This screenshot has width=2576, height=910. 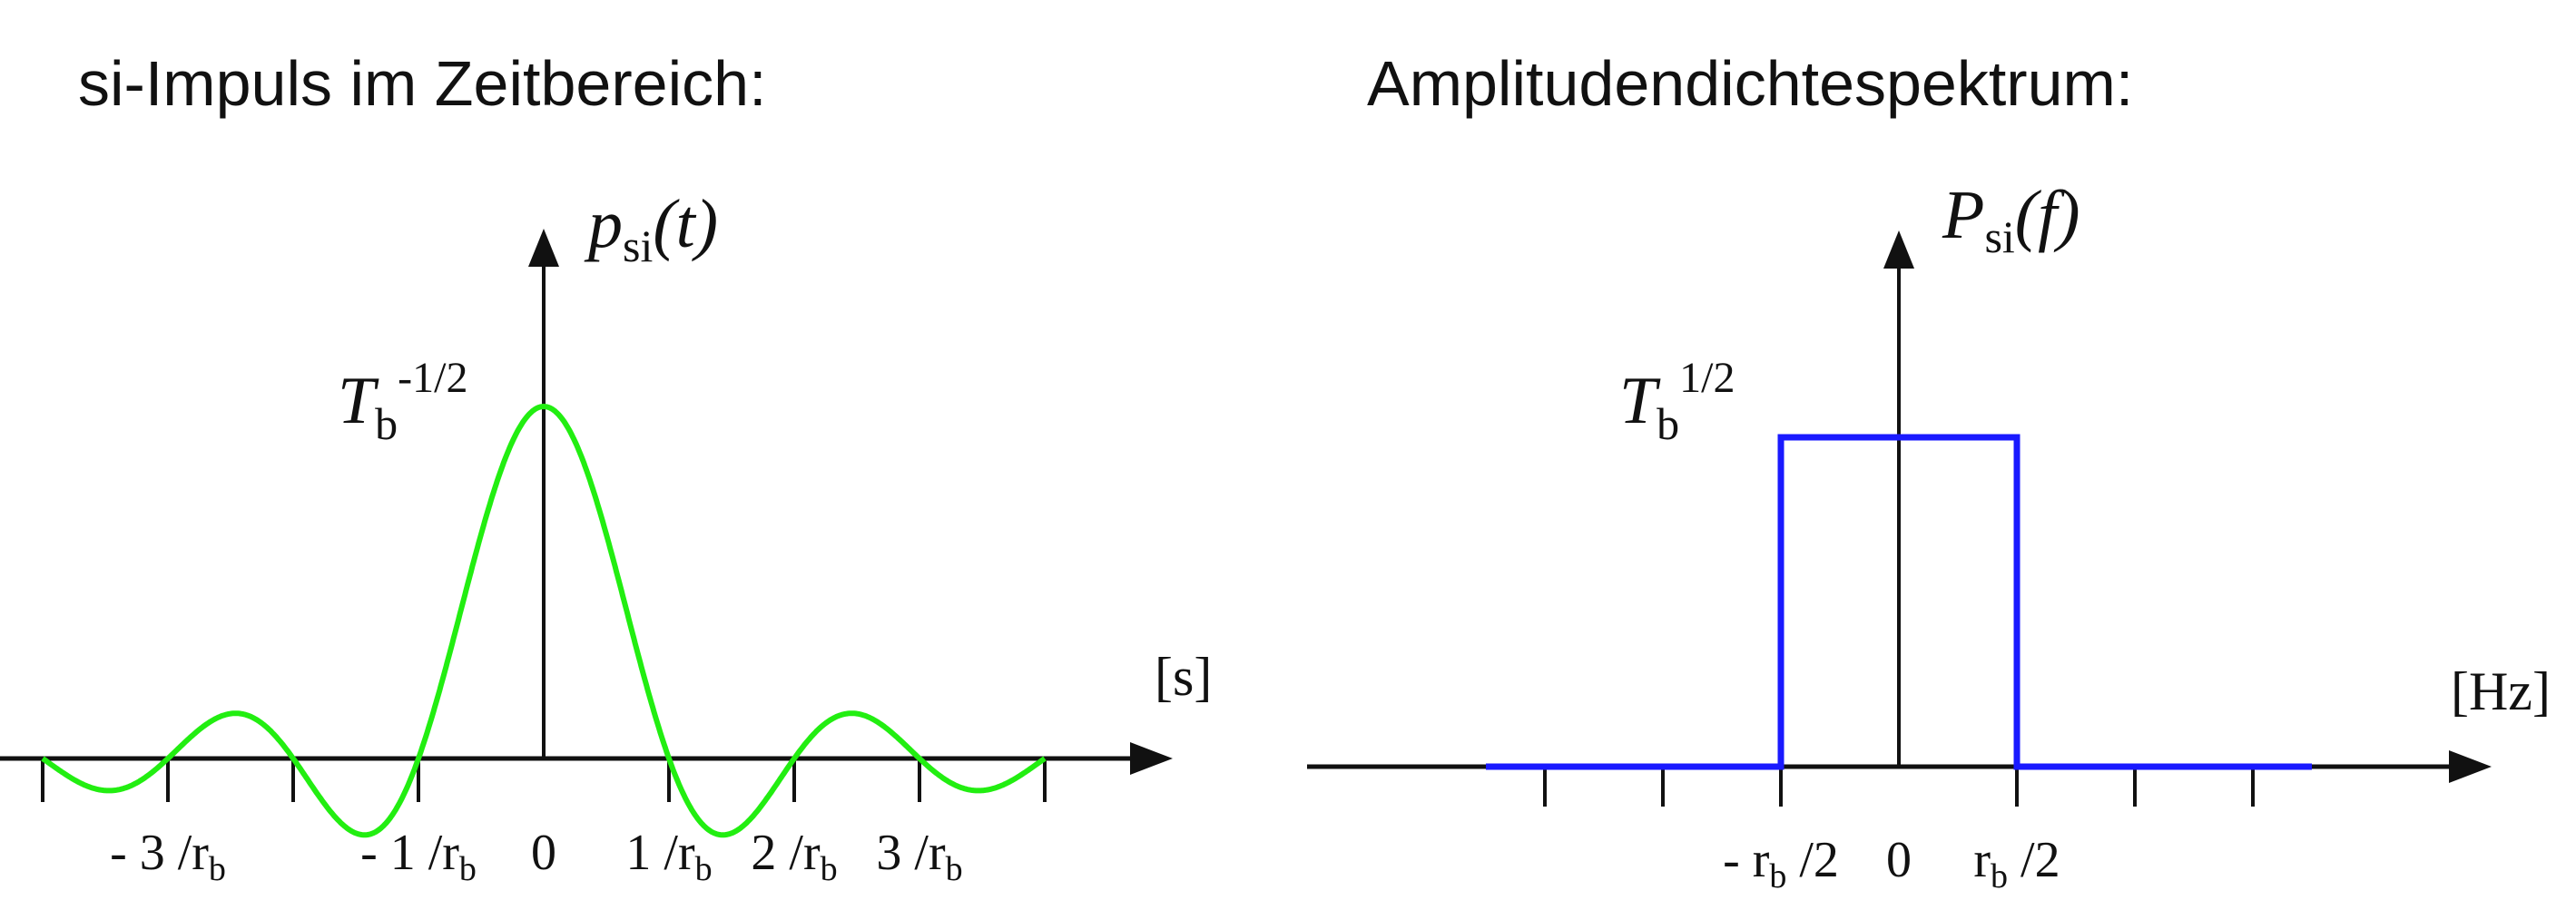 What do you see at coordinates (651, 228) in the screenshot?
I see `time-y-axis-label: psi(t)` at bounding box center [651, 228].